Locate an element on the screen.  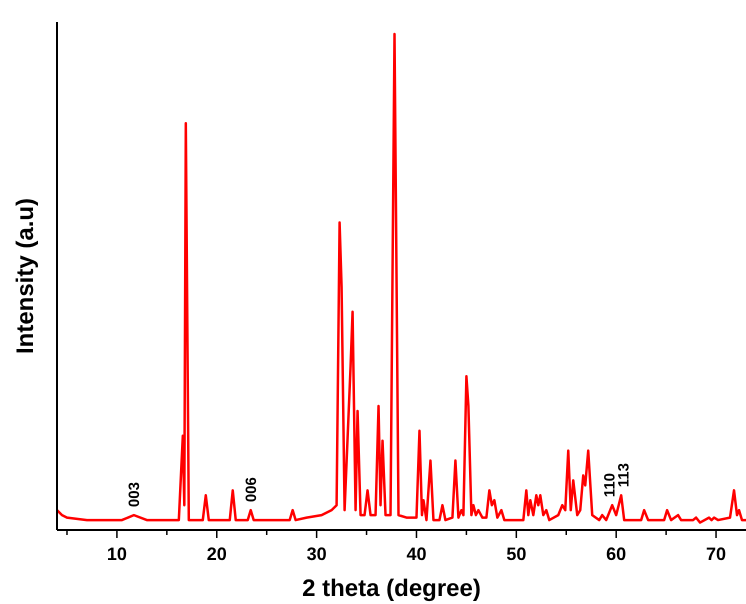
x-tick-label: 10 is located at coordinates (116, 554).